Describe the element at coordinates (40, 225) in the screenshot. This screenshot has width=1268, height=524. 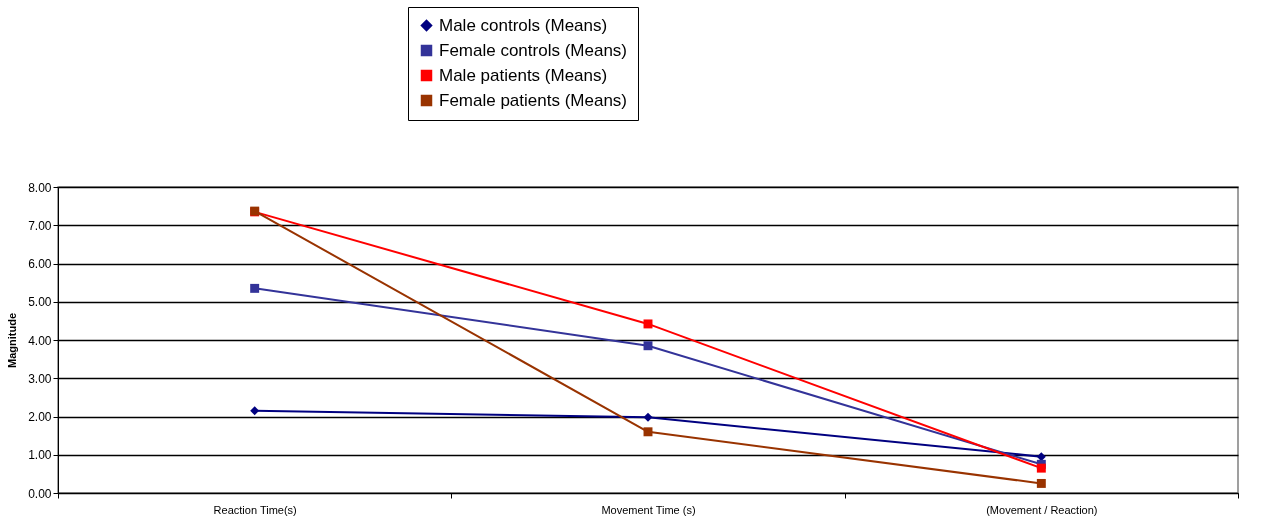
I see `y-tick-label: 7.00` at that location.